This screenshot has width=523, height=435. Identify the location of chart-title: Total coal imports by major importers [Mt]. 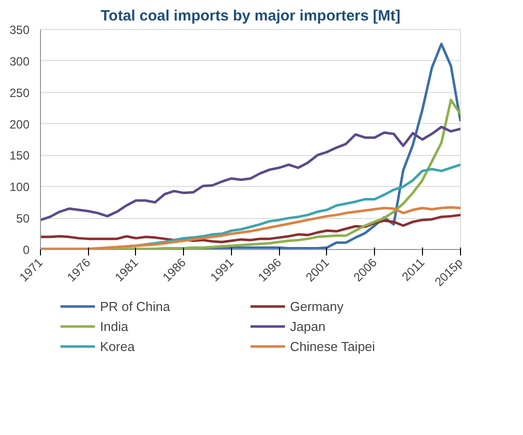
(250, 16).